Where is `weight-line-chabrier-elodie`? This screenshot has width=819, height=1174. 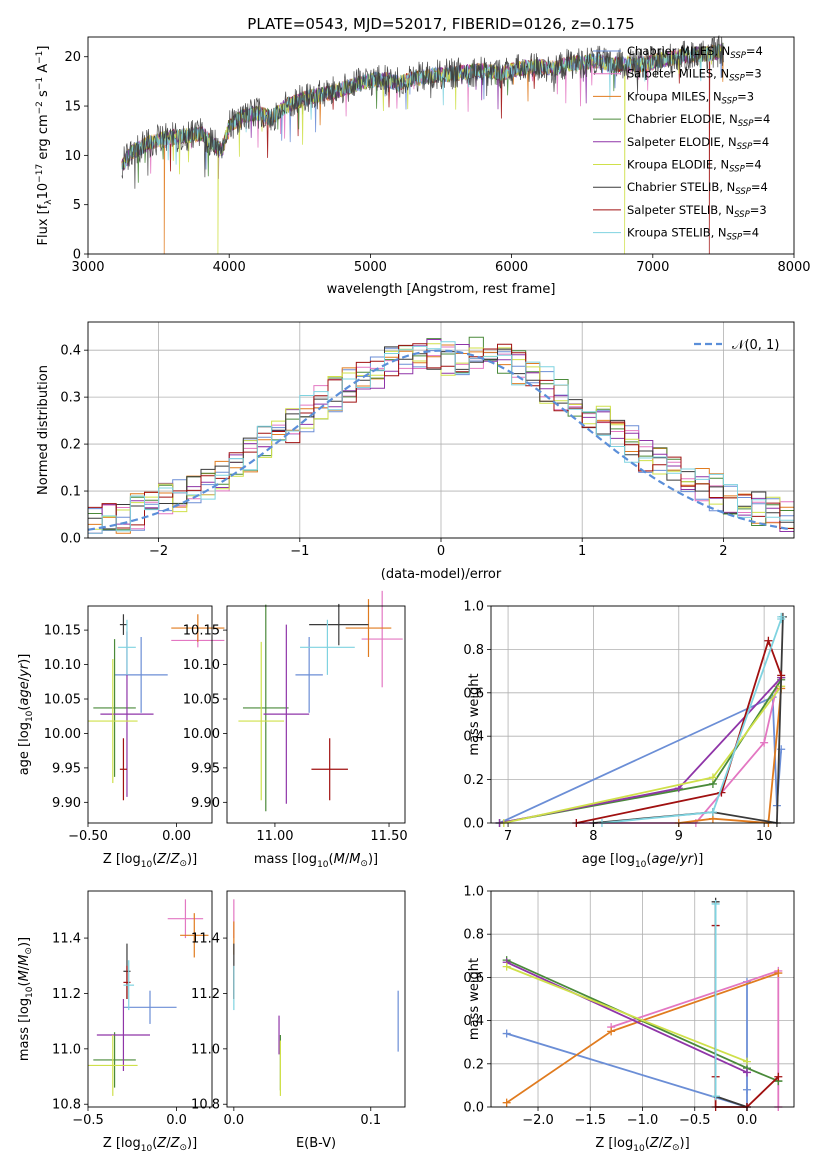 weight-line-chabrier-elodie is located at coordinates (641, 750).